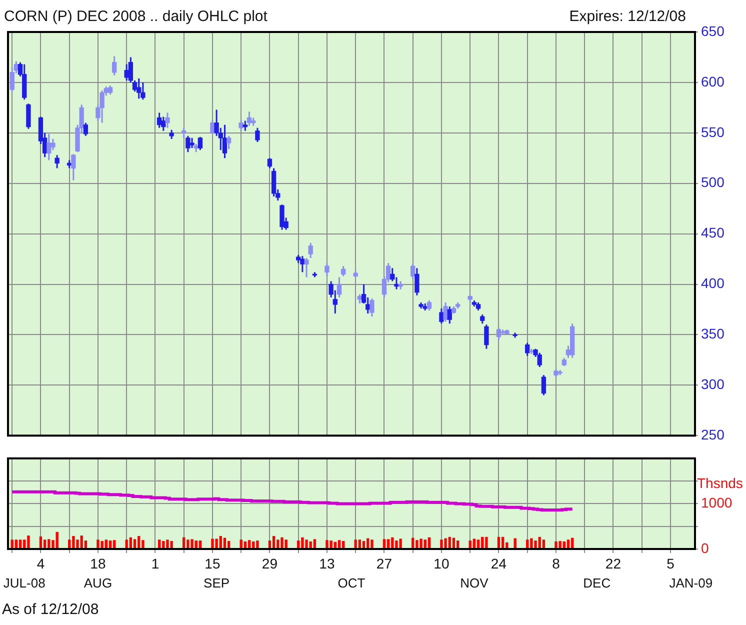 This screenshot has height=625, width=746. I want to click on x-tick-label: 1, so click(155, 563).